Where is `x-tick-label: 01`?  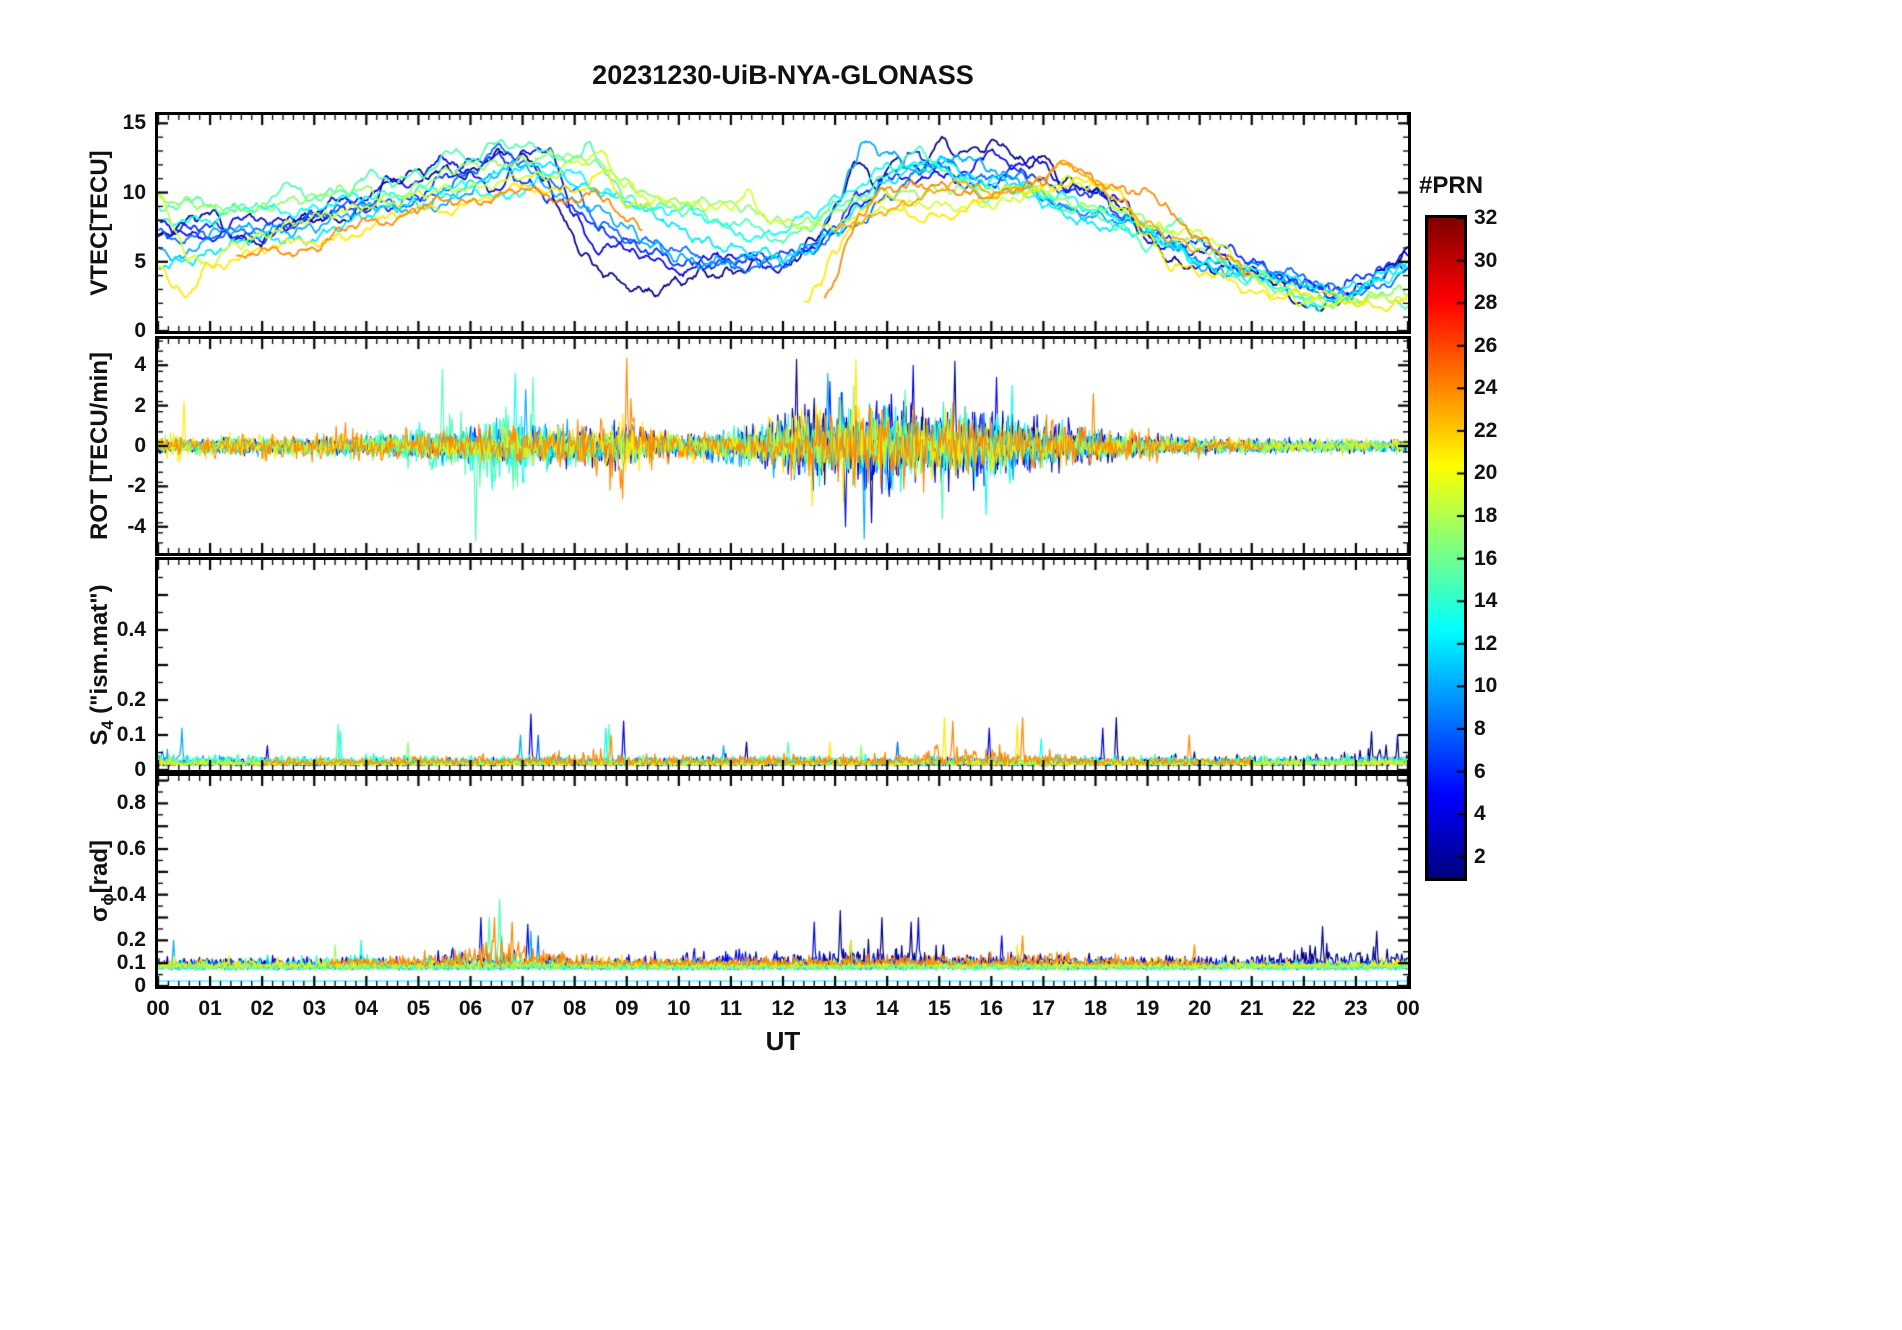 x-tick-label: 01 is located at coordinates (210, 1008).